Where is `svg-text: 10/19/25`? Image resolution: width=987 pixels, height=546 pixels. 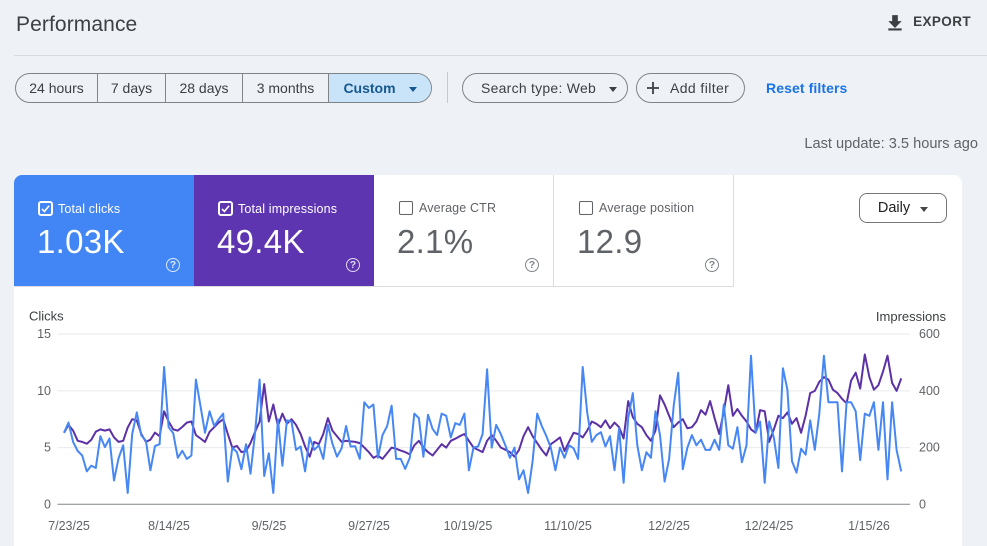 svg-text: 10/19/25 is located at coordinates (468, 526).